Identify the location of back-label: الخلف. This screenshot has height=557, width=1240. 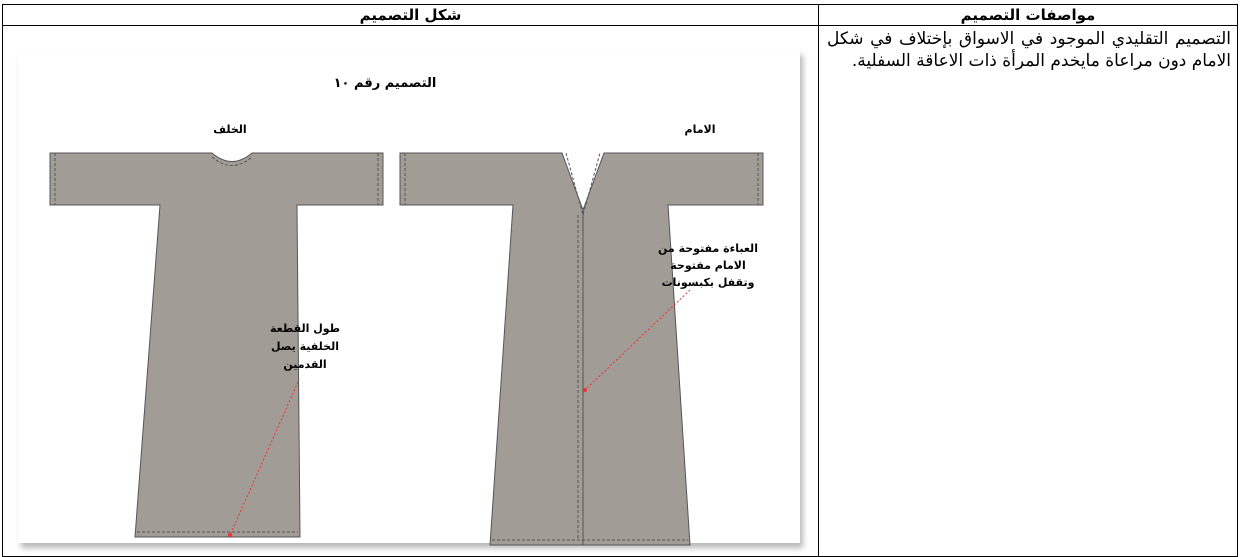
(229, 129).